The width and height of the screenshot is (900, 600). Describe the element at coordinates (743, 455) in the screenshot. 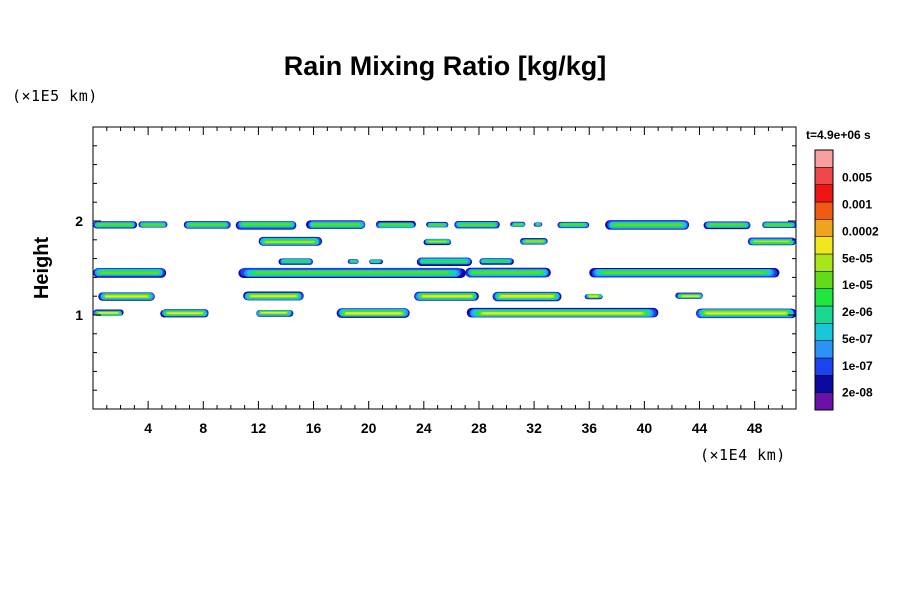

I see `x-unit-label: (×1E4 km)` at that location.